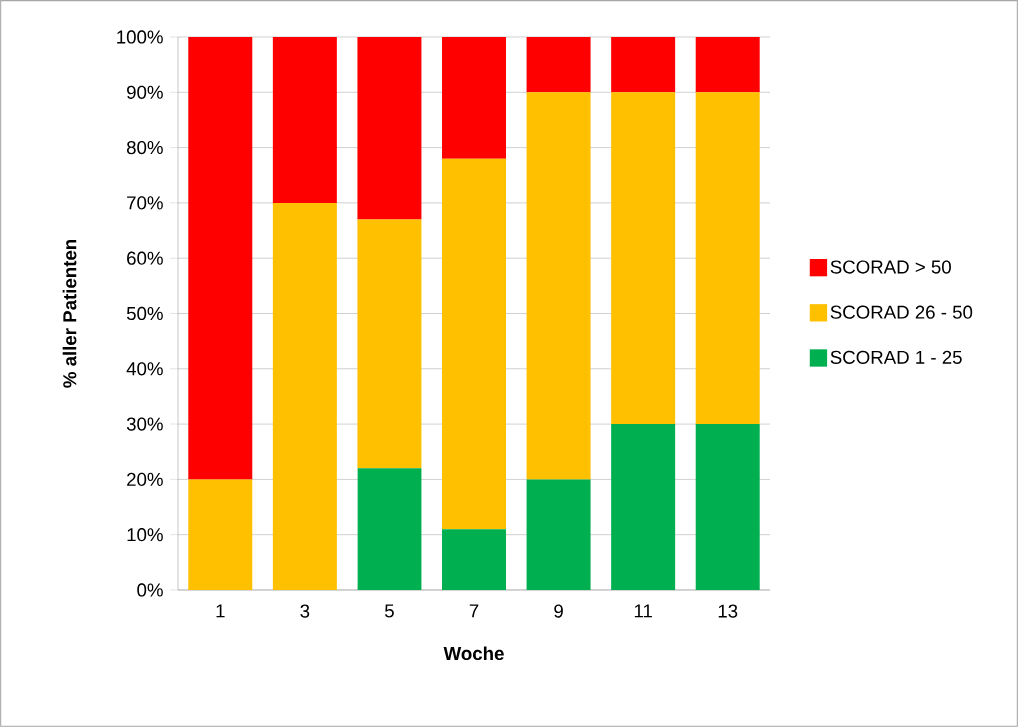 This screenshot has height=727, width=1018. What do you see at coordinates (643, 611) in the screenshot?
I see `x-tick-label: 11` at bounding box center [643, 611].